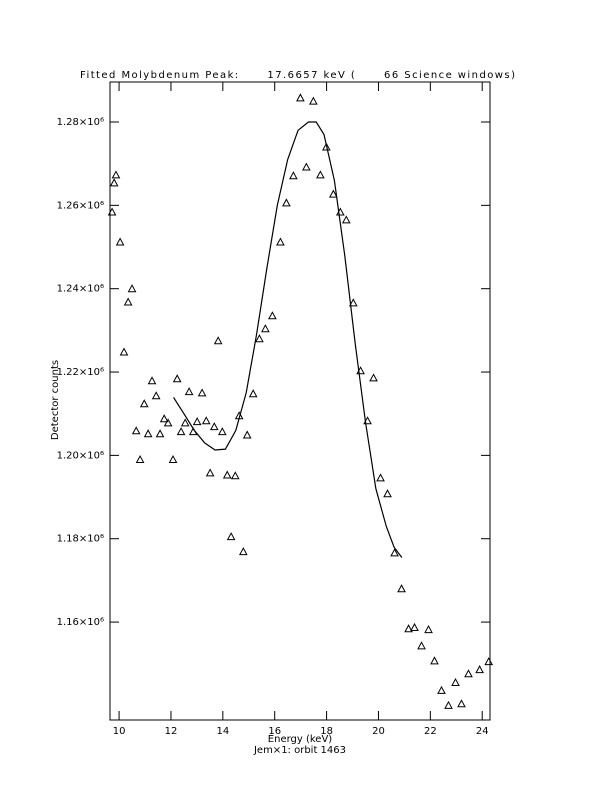 The image size is (612, 792). I want to click on x-axis-label: Energy (keV), so click(300, 739).